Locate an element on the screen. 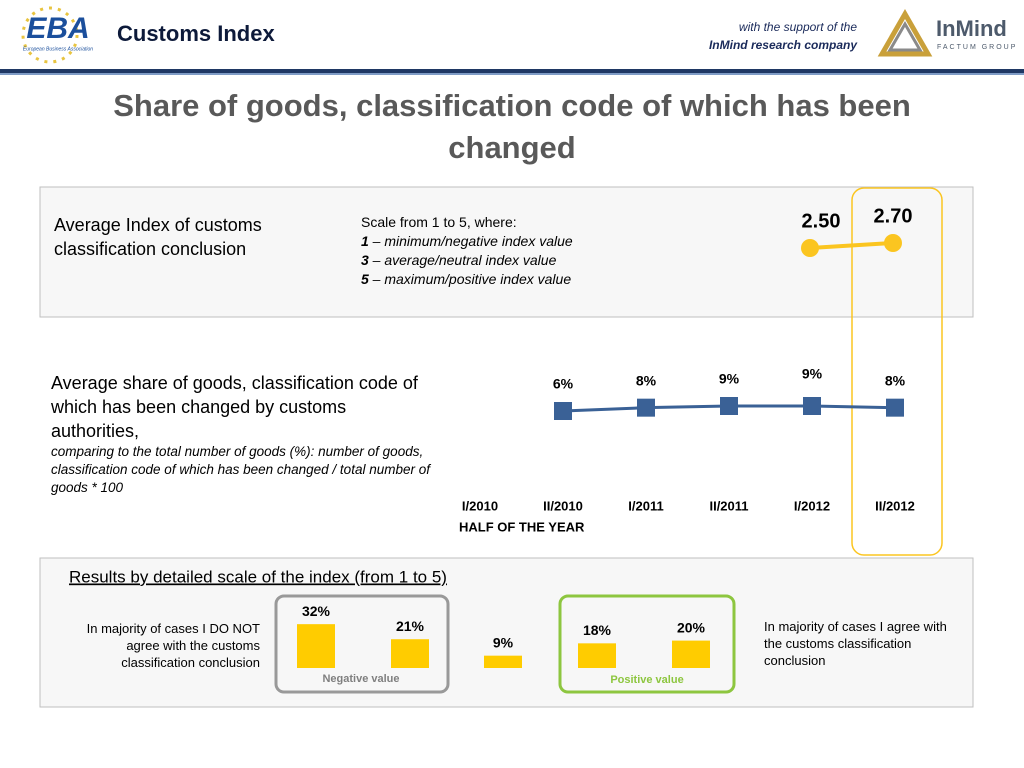 The width and height of the screenshot is (1024, 768). highlight-frame is located at coordinates (897, 371).